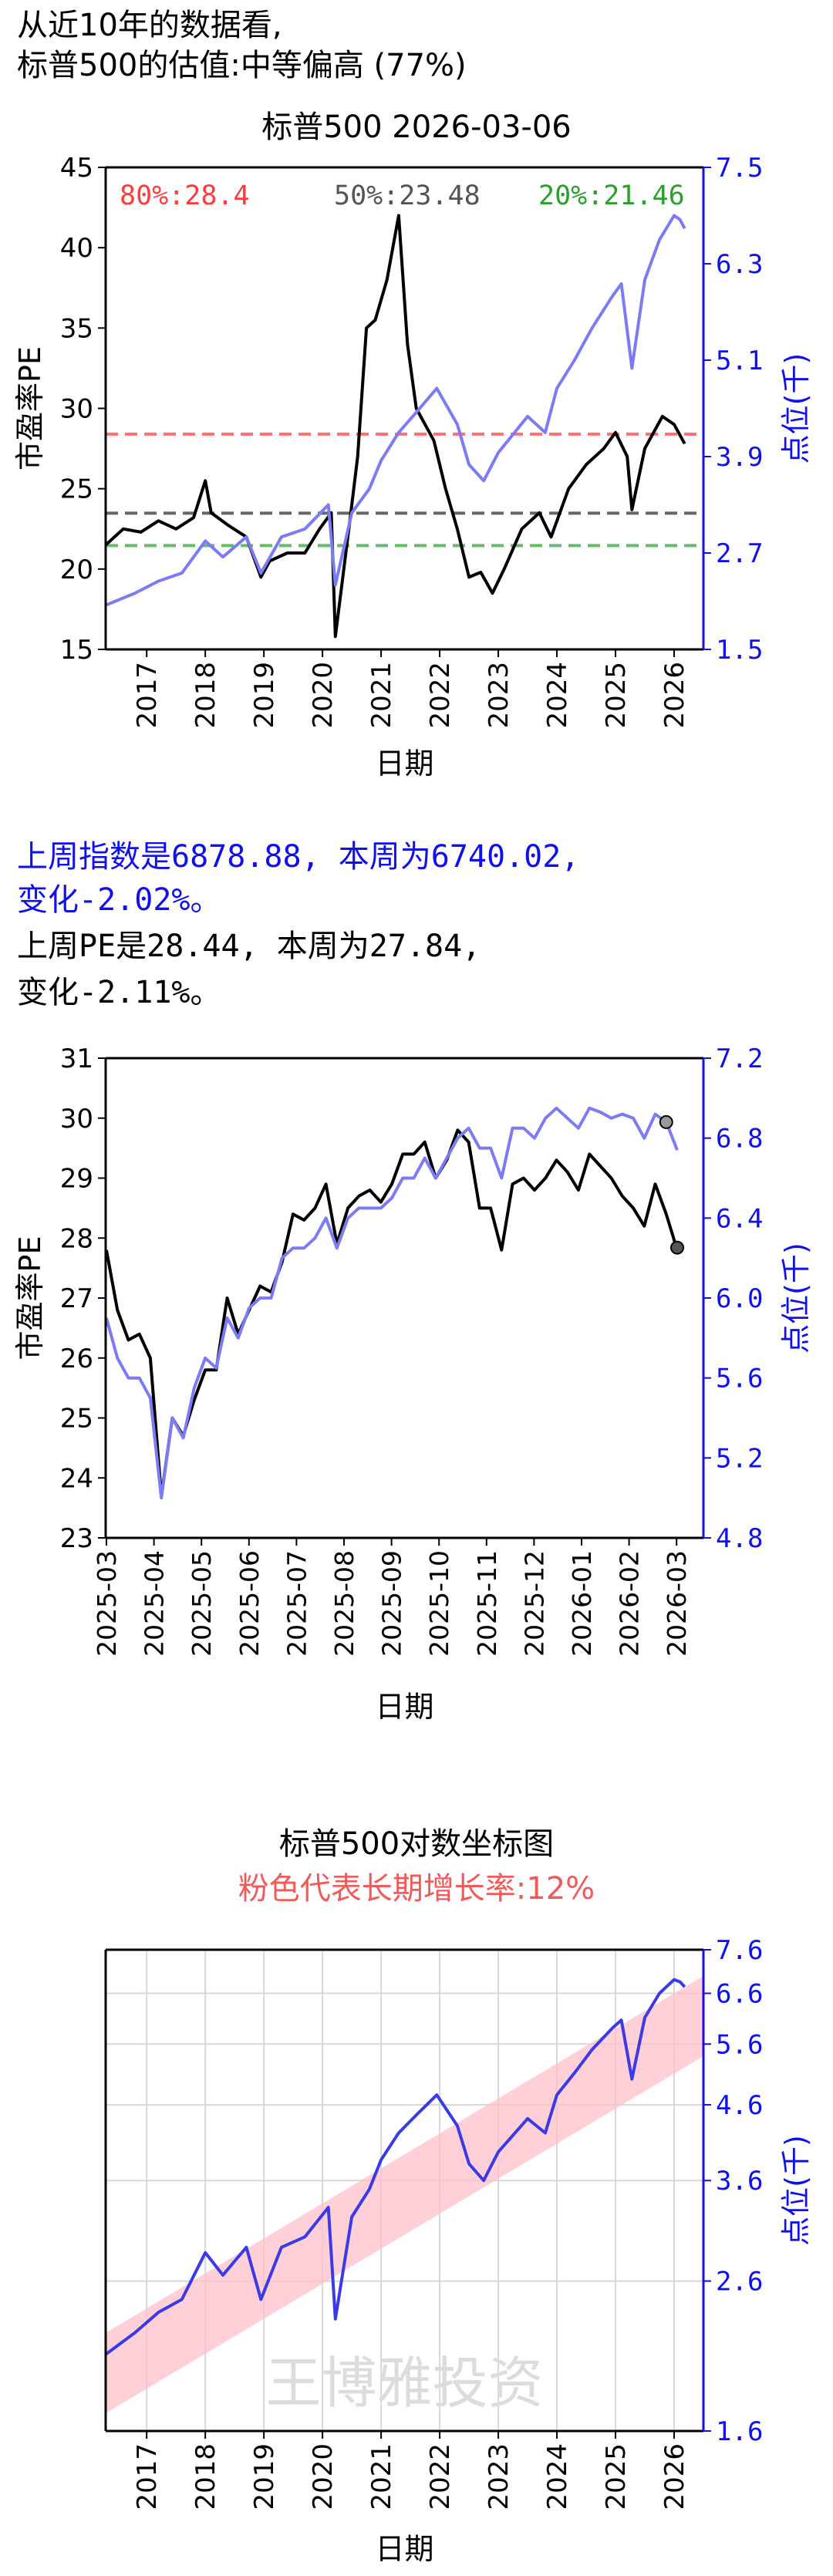 The height and width of the screenshot is (2576, 833). What do you see at coordinates (499, 2476) in the screenshot?
I see `chart3-x-tick-label: 2023` at bounding box center [499, 2476].